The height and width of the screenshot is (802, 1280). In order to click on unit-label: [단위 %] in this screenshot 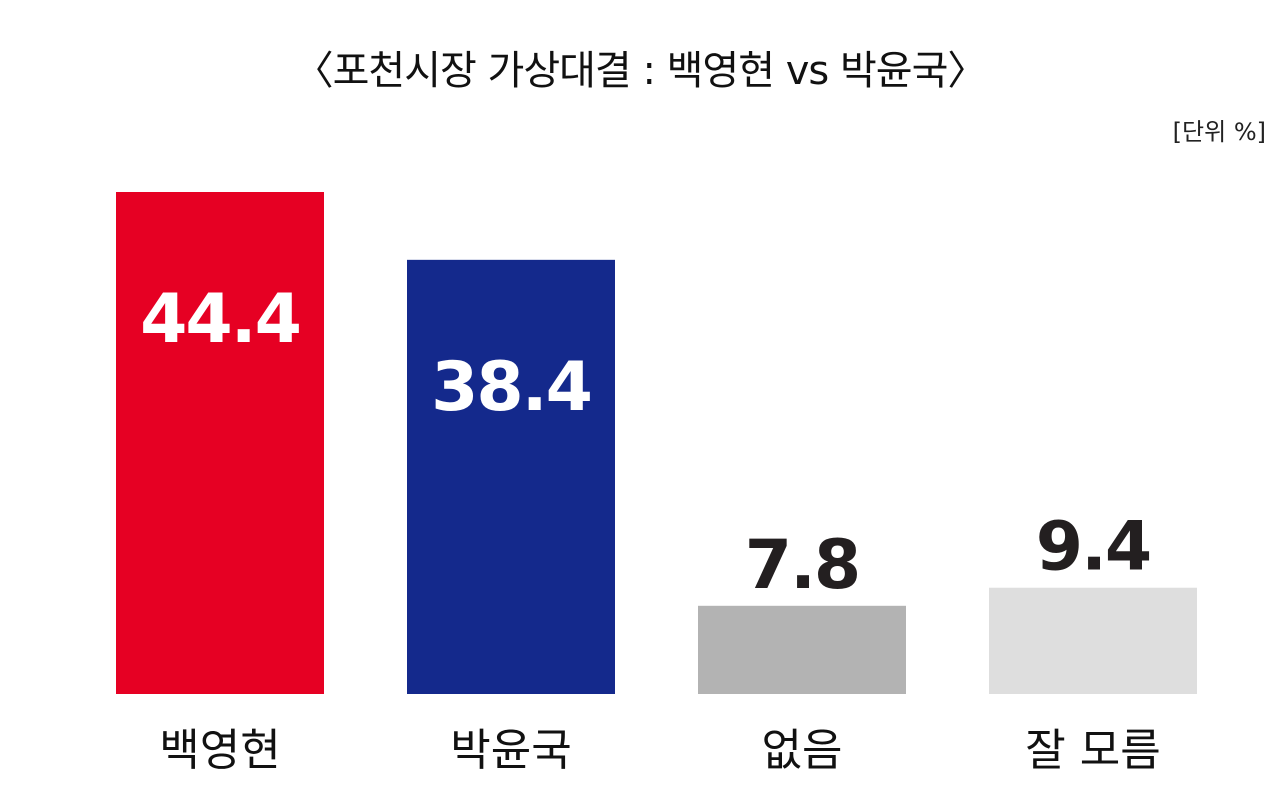, I will do `click(1219, 132)`.